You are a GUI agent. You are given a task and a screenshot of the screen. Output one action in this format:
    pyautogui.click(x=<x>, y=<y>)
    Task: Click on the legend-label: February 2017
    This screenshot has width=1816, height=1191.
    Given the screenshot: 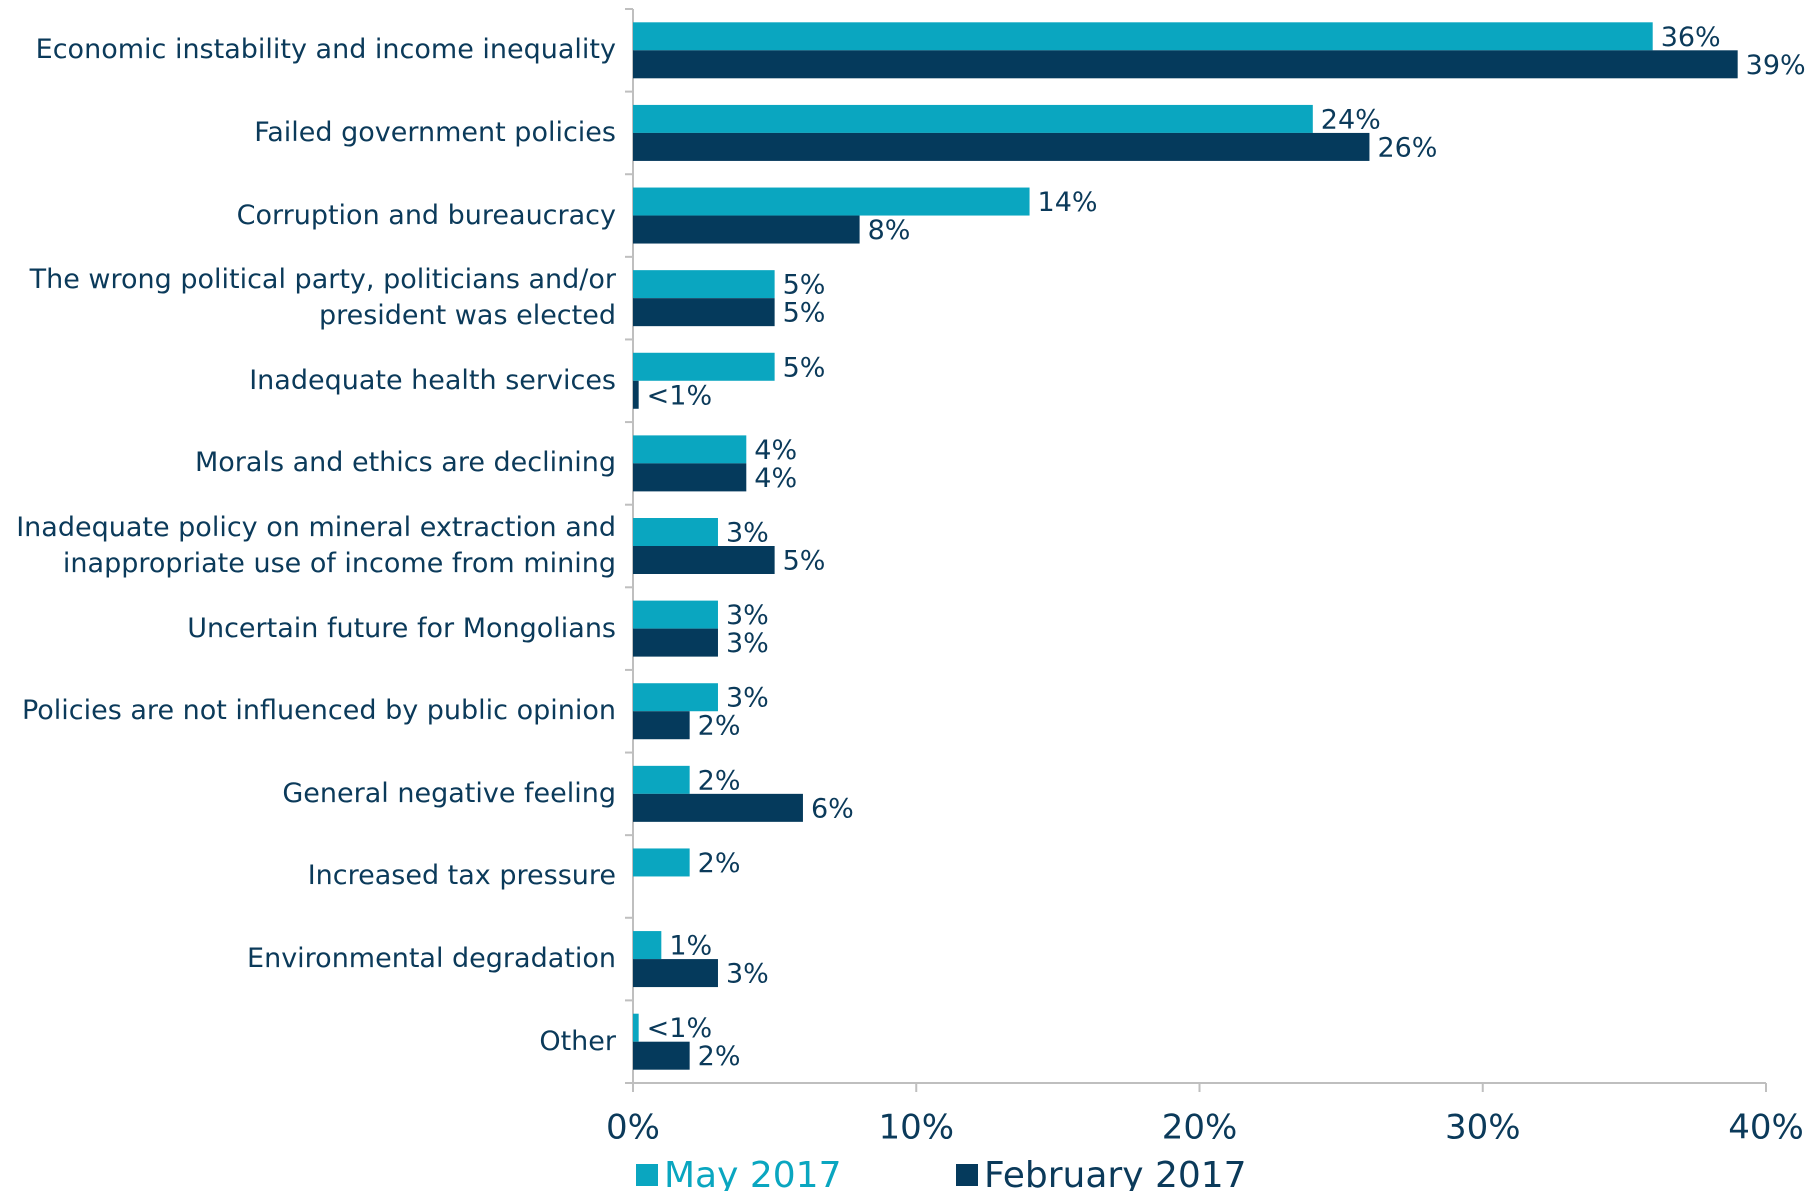 What is the action you would take?
    pyautogui.click(x=1115, y=1173)
    